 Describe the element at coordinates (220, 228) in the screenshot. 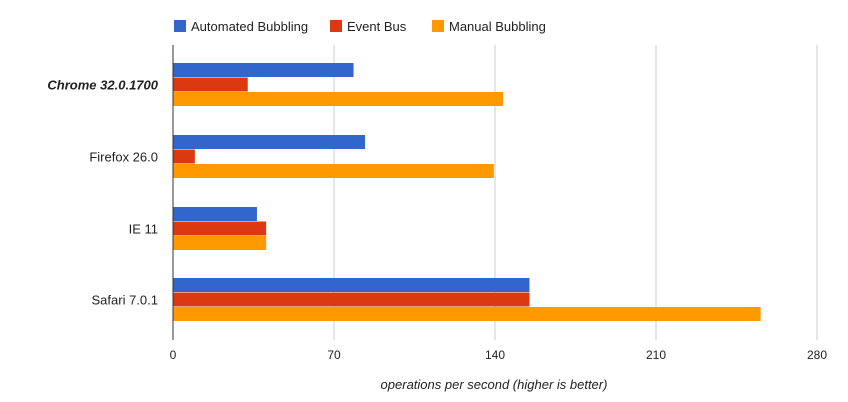

I see `bar-ie-11-event-bus` at that location.